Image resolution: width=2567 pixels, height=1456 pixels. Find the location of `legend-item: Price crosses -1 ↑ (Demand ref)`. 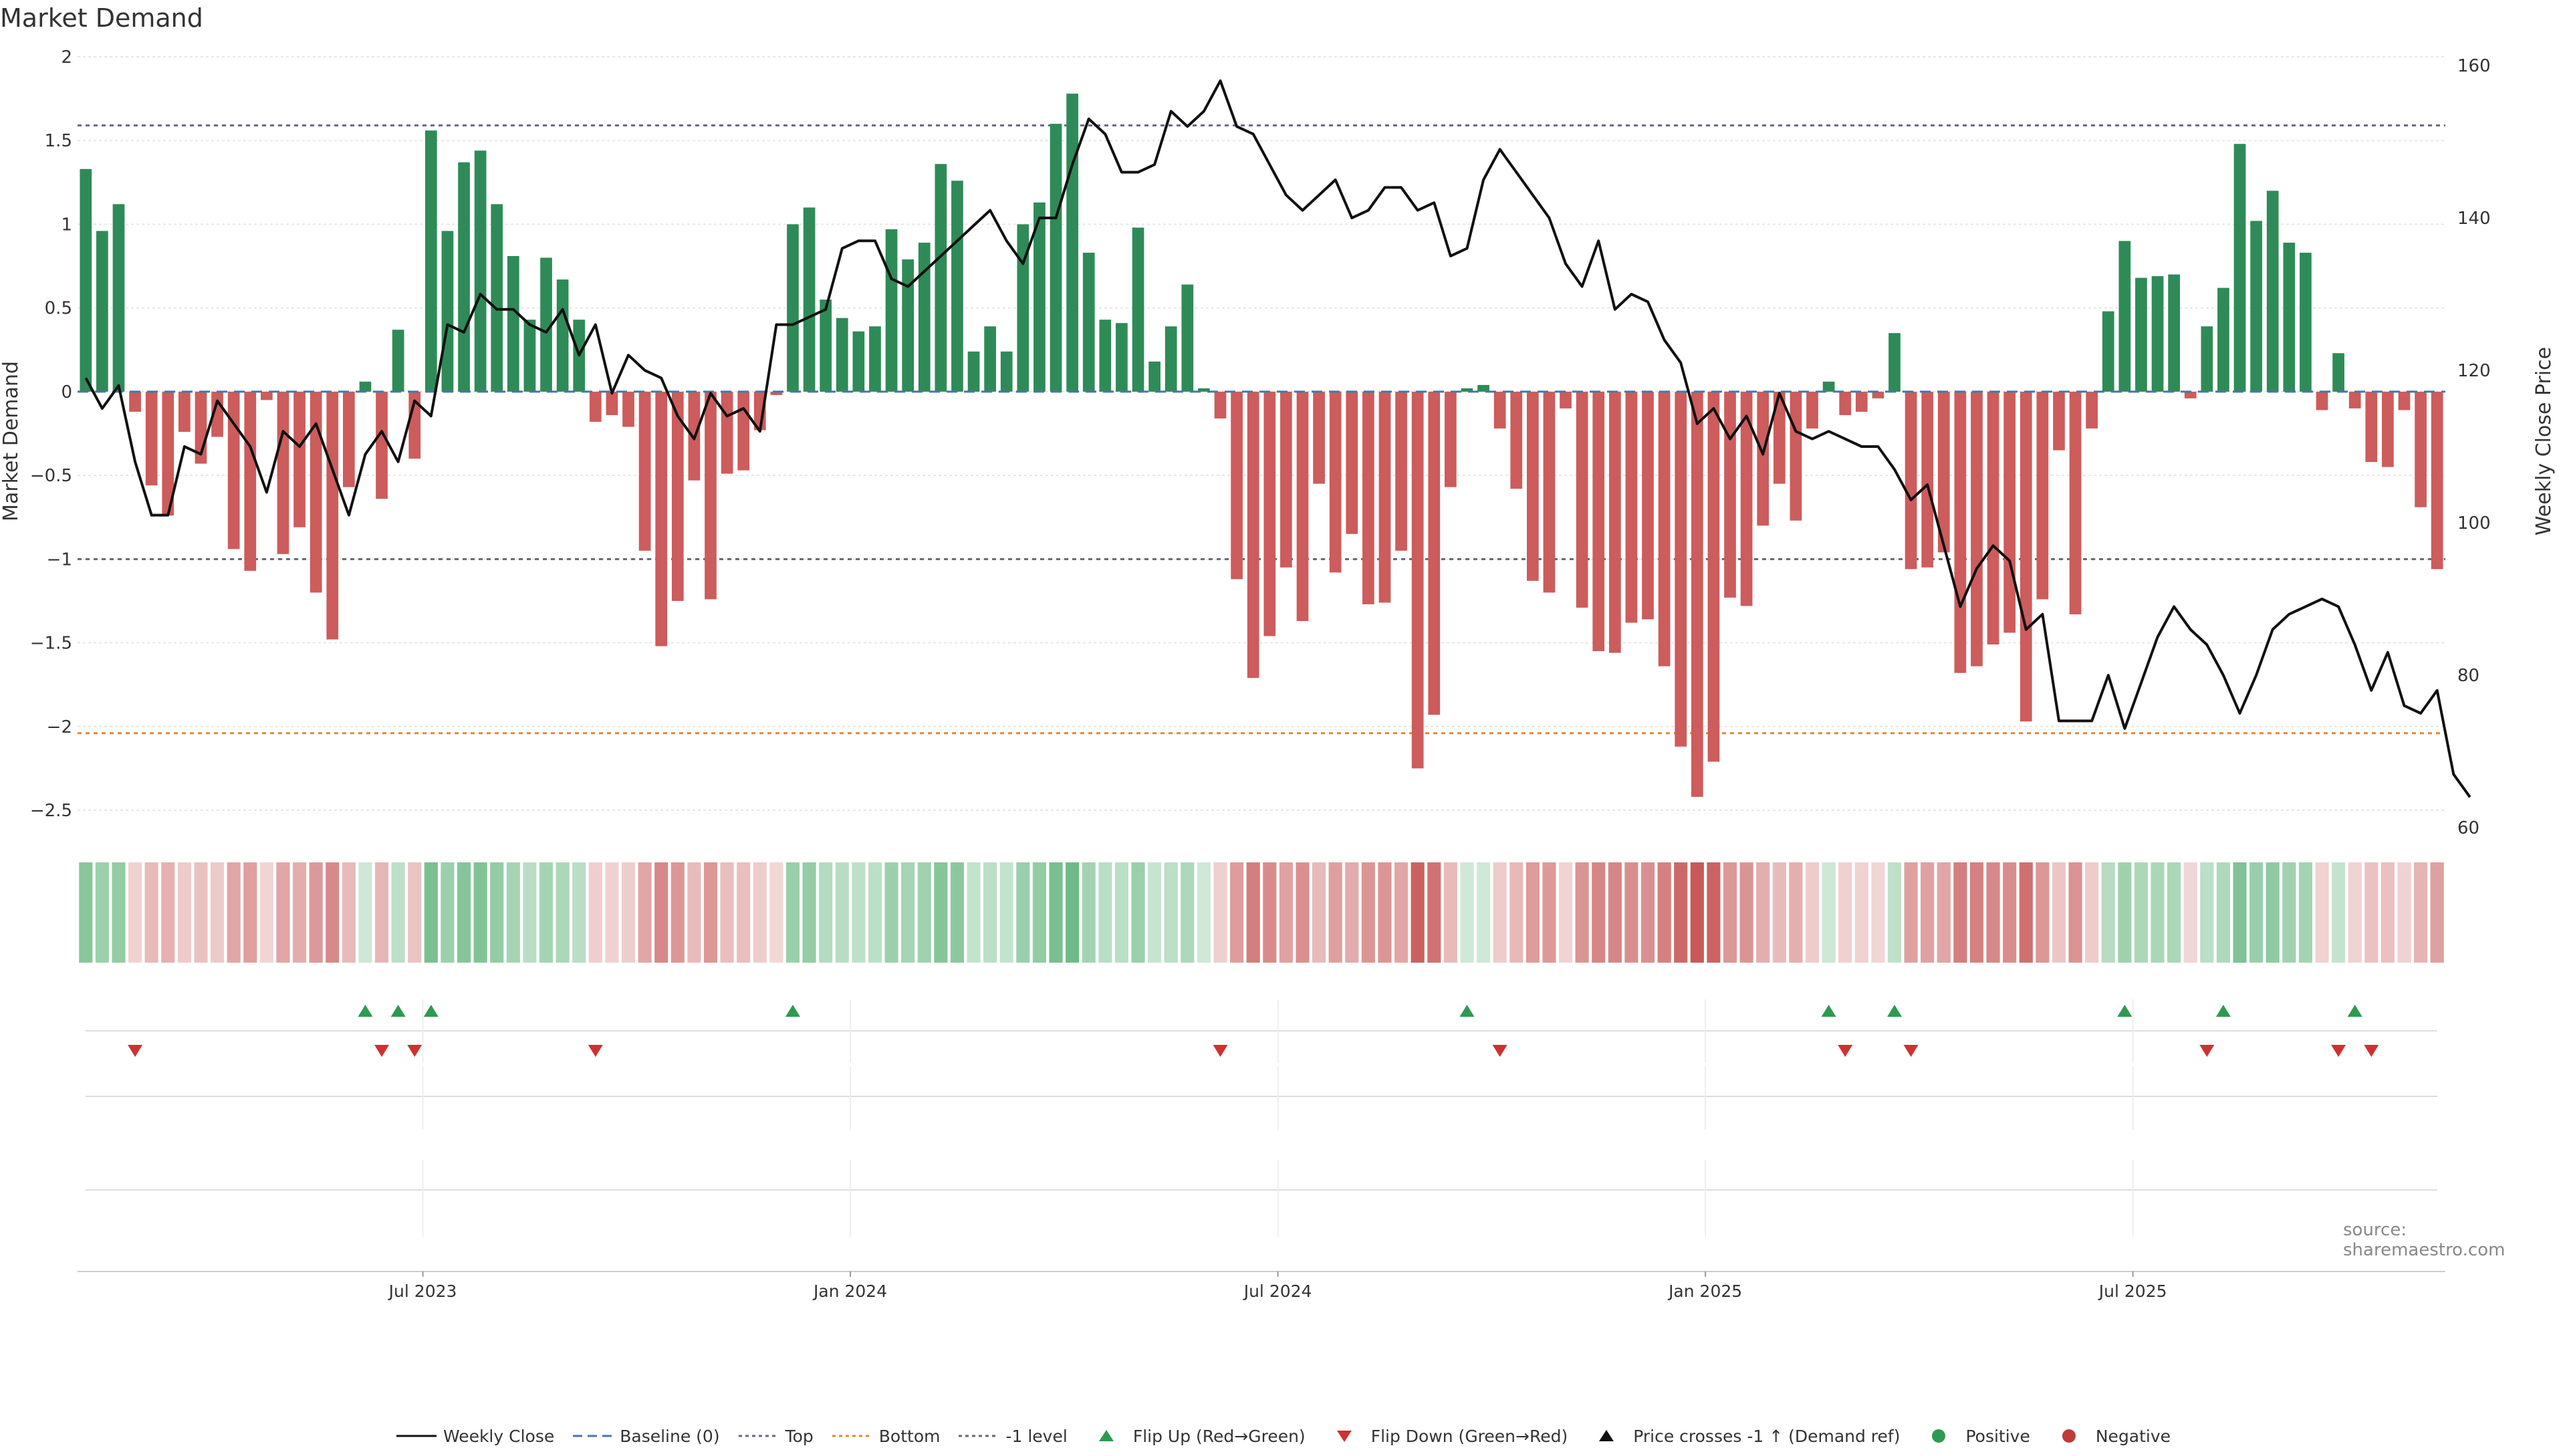

legend-item: Price crosses -1 ↑ (Demand ref) is located at coordinates (1743, 1436).